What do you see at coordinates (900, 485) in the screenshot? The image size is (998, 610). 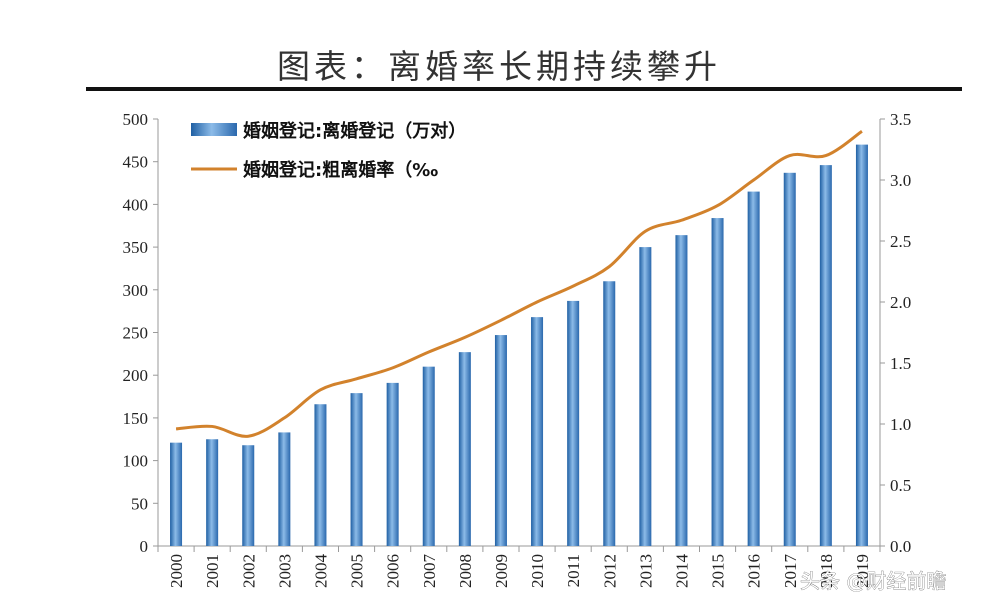 I see `y-right-tick-label: 0.5` at bounding box center [900, 485].